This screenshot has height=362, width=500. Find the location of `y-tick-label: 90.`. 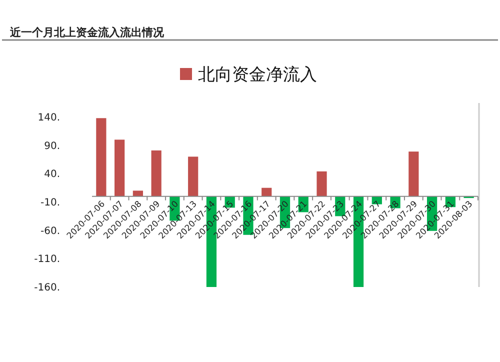

y-tick-label: 90. is located at coordinates (52, 146).